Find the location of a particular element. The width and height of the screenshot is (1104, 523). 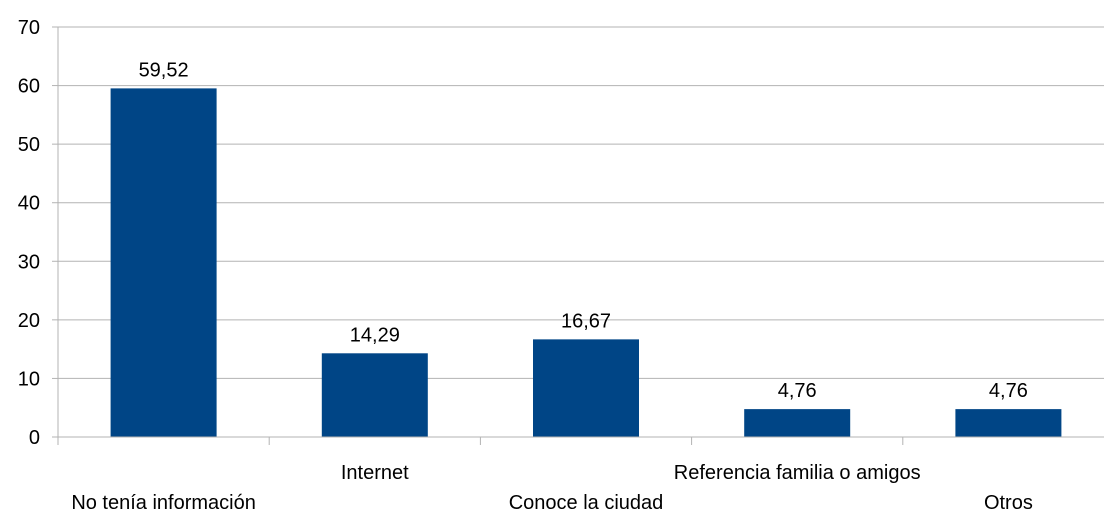

data-label: 59,52 is located at coordinates (164, 70).